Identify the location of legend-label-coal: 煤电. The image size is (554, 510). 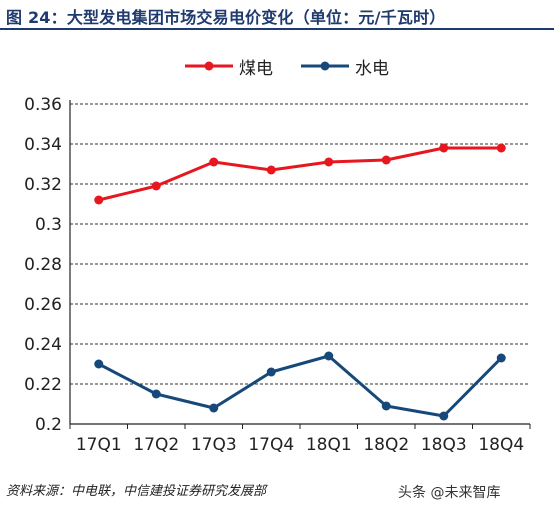
(256, 68).